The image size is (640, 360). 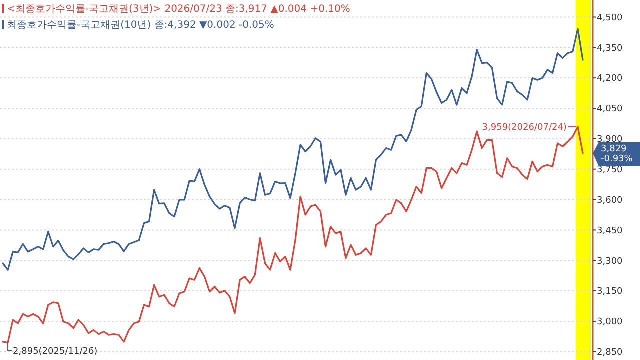 What do you see at coordinates (610, 49) in the screenshot?
I see `y-tick-label: 4,350` at bounding box center [610, 49].